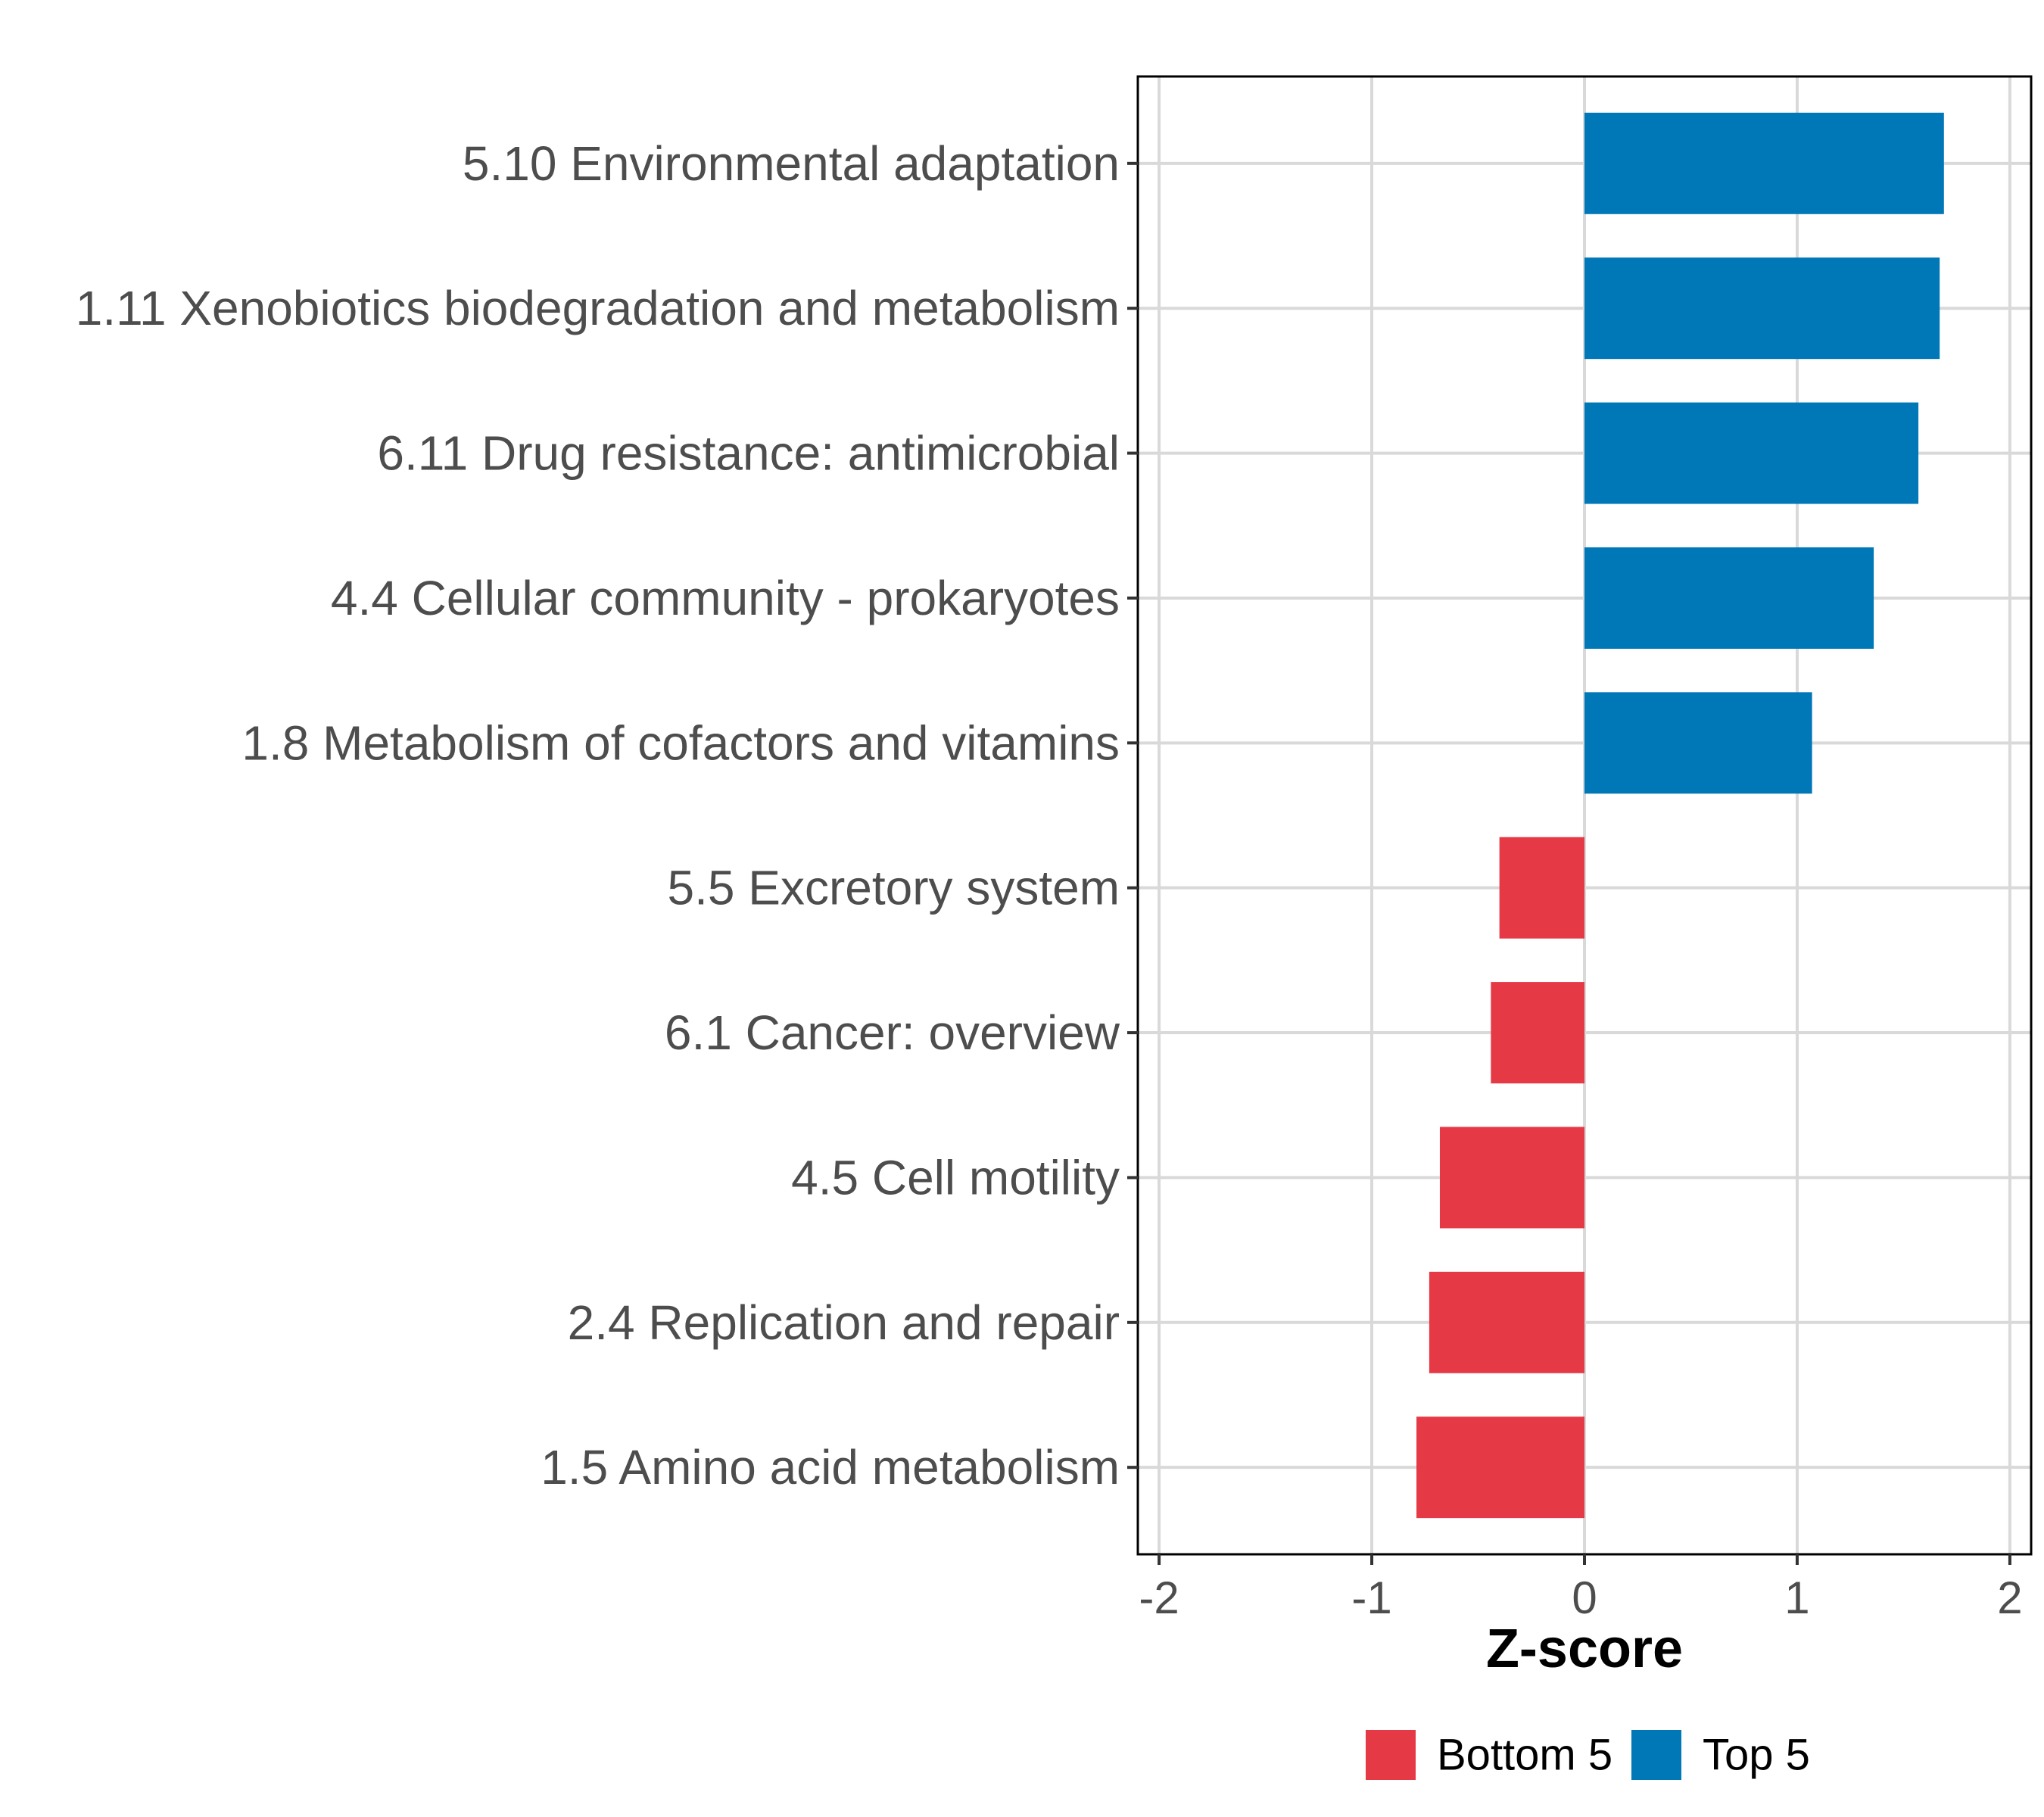  I want to click on x-axis-title: Z-score, so click(1584, 1649).